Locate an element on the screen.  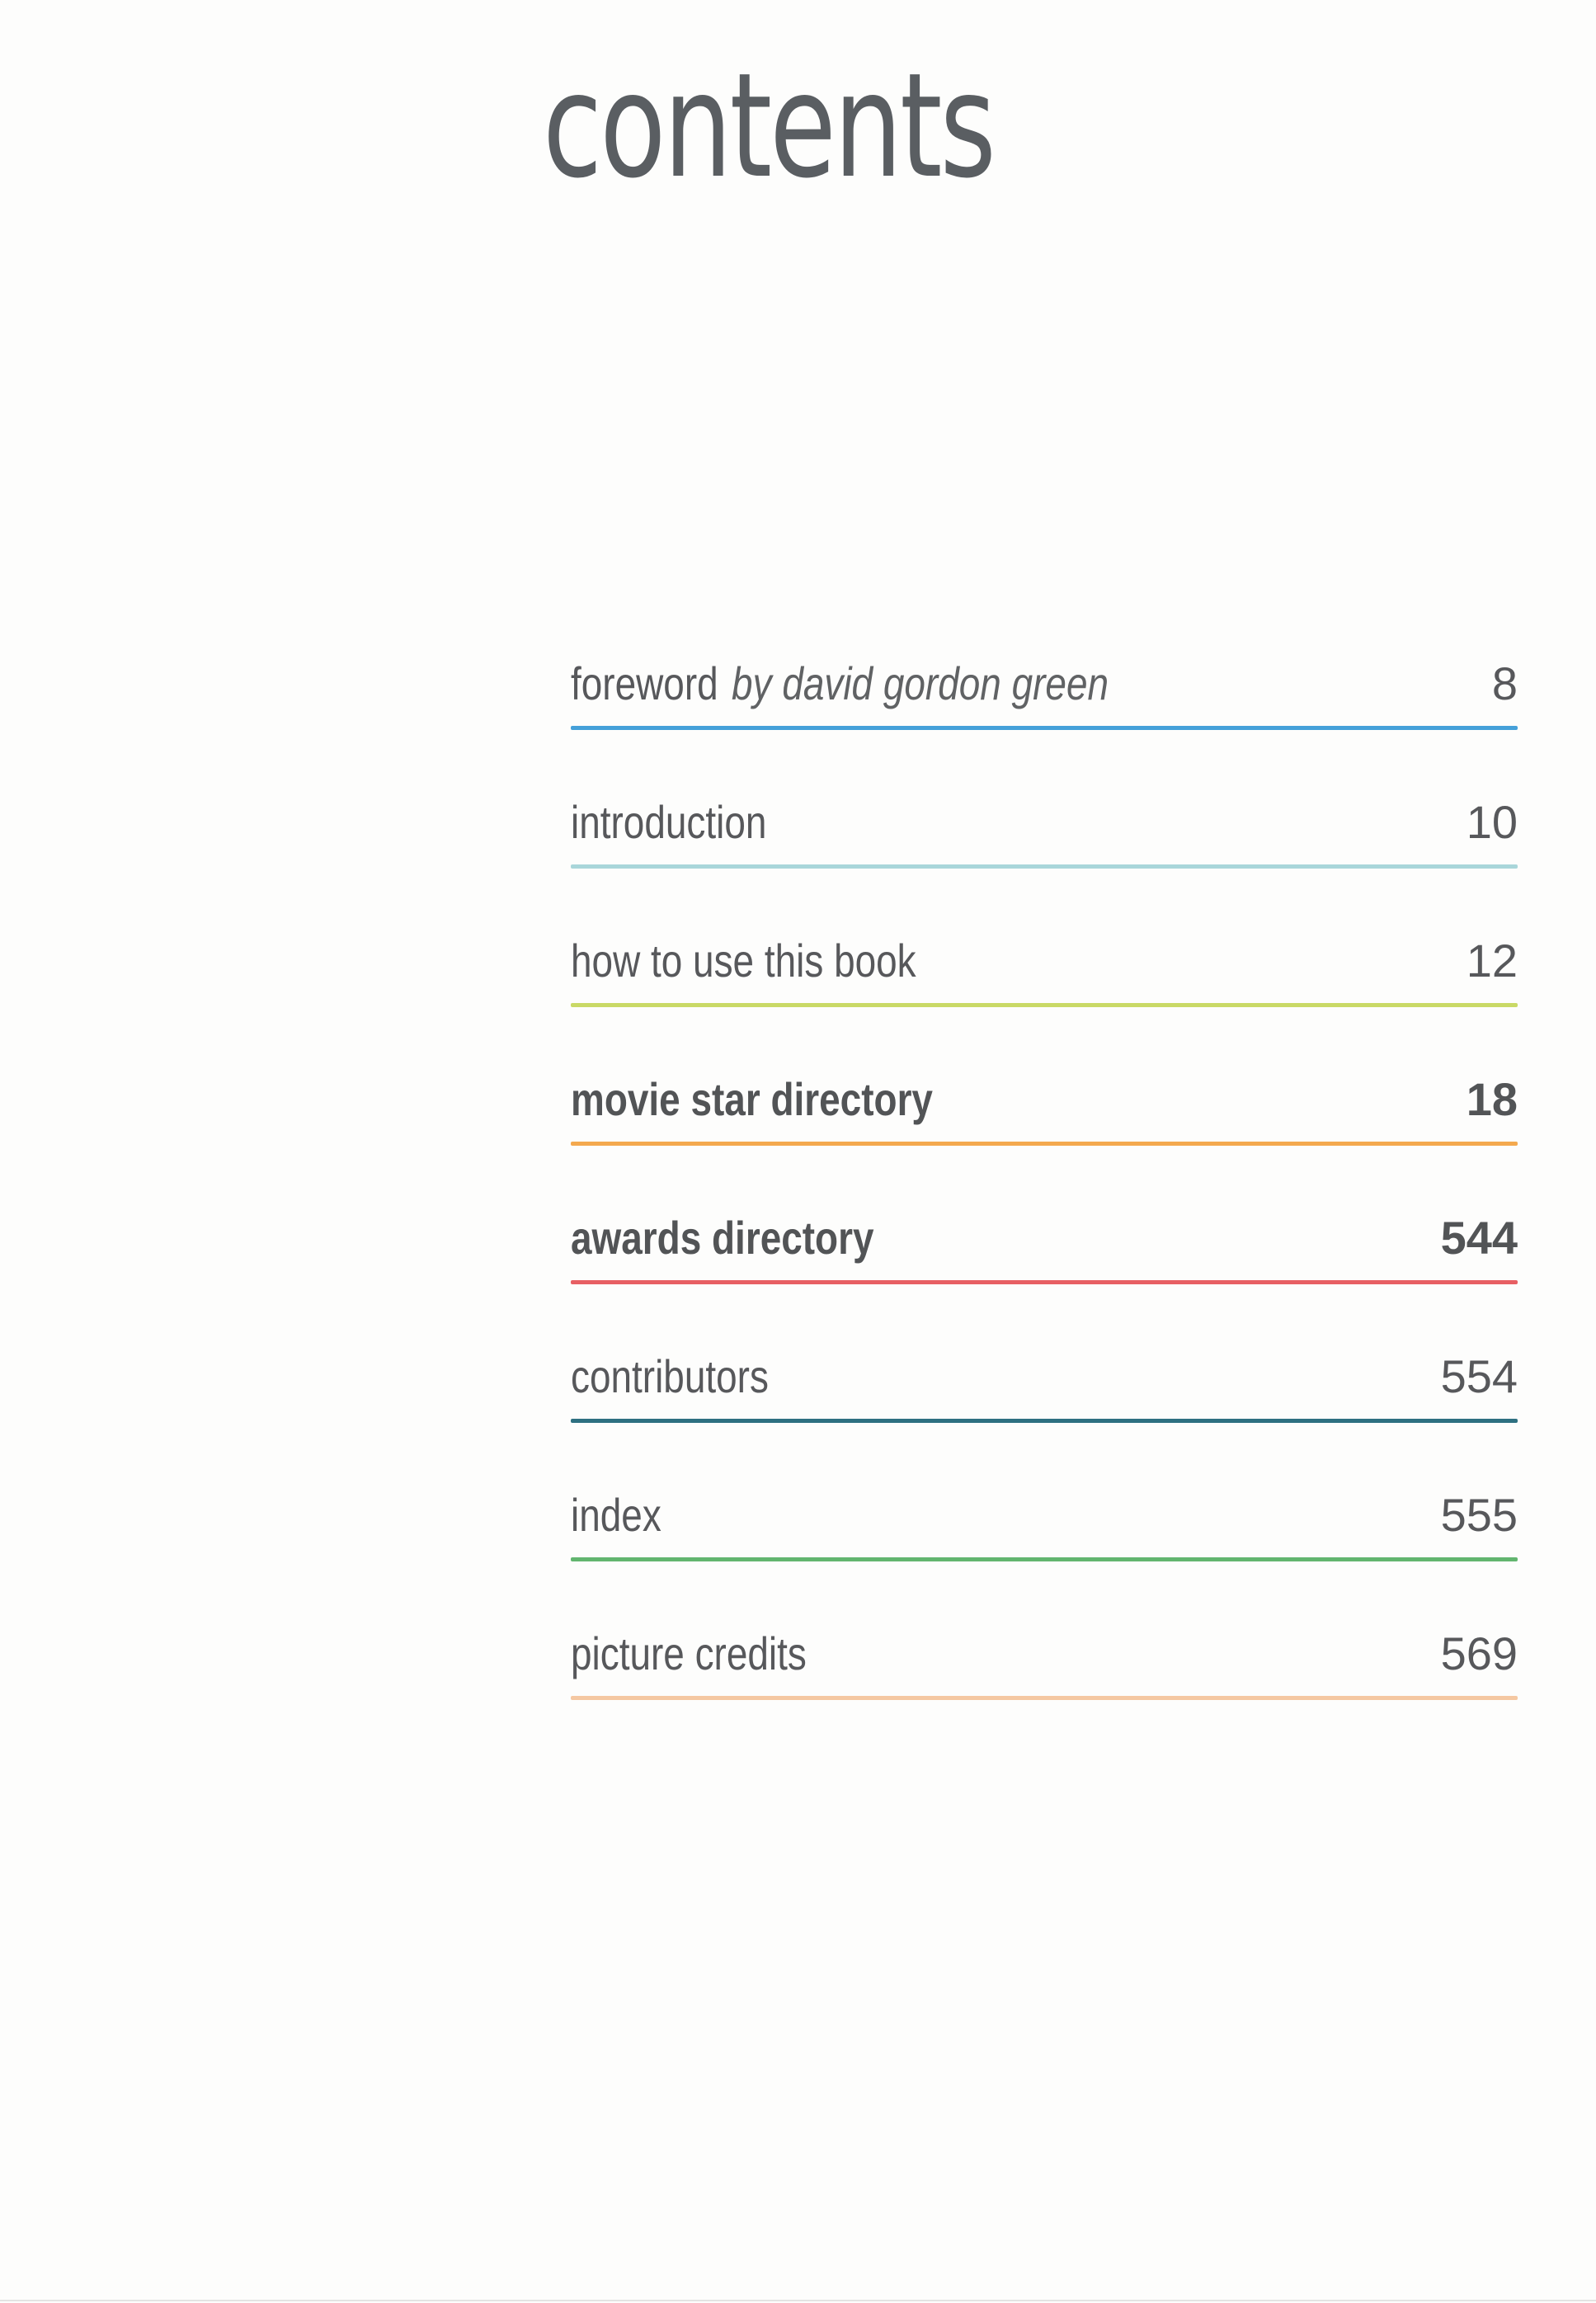
toc-entry-page-number: 8 is located at coordinates (1504, 683).